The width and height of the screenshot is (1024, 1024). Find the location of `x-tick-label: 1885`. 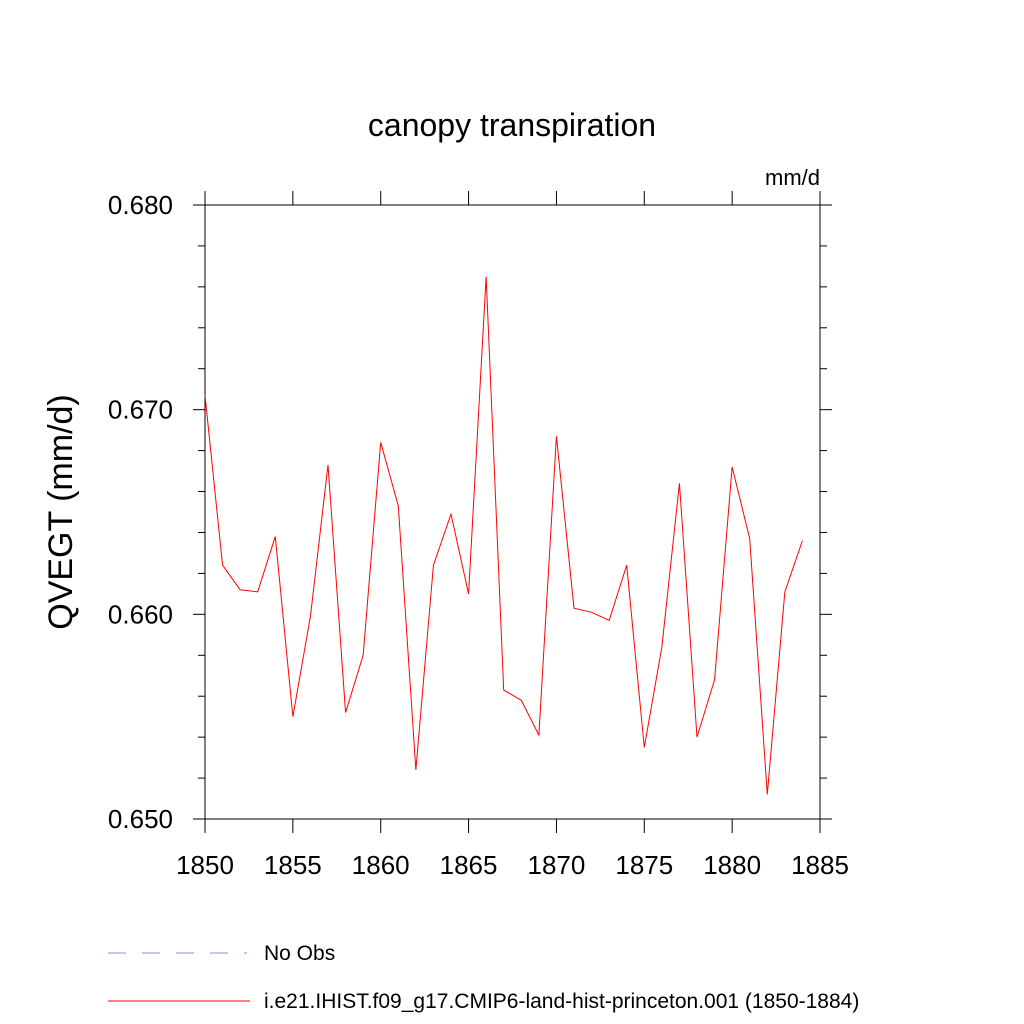

x-tick-label: 1885 is located at coordinates (820, 865).